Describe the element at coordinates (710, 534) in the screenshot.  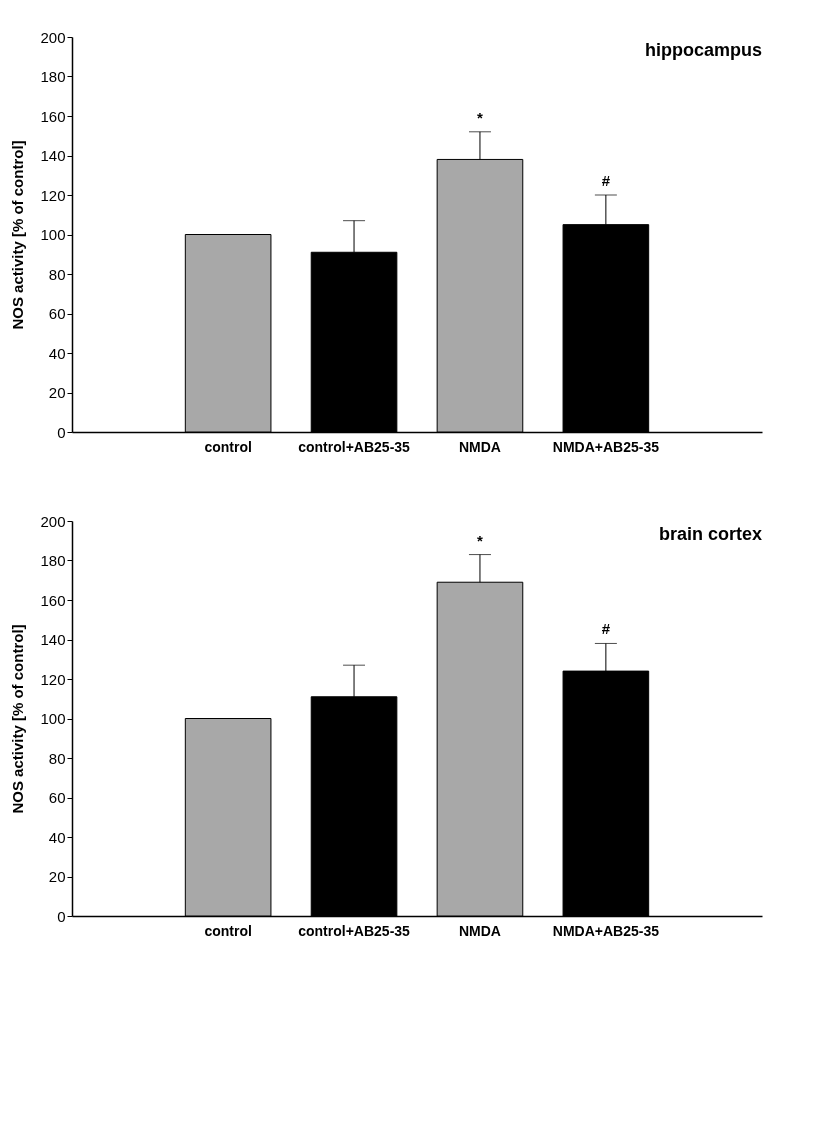
I see `chart-title: brain cortex` at that location.